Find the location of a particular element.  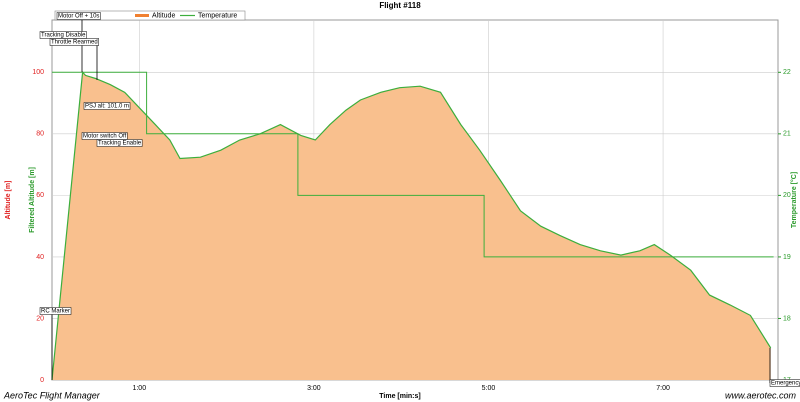

annotation: Motor Off + 10s is located at coordinates (78, 17).